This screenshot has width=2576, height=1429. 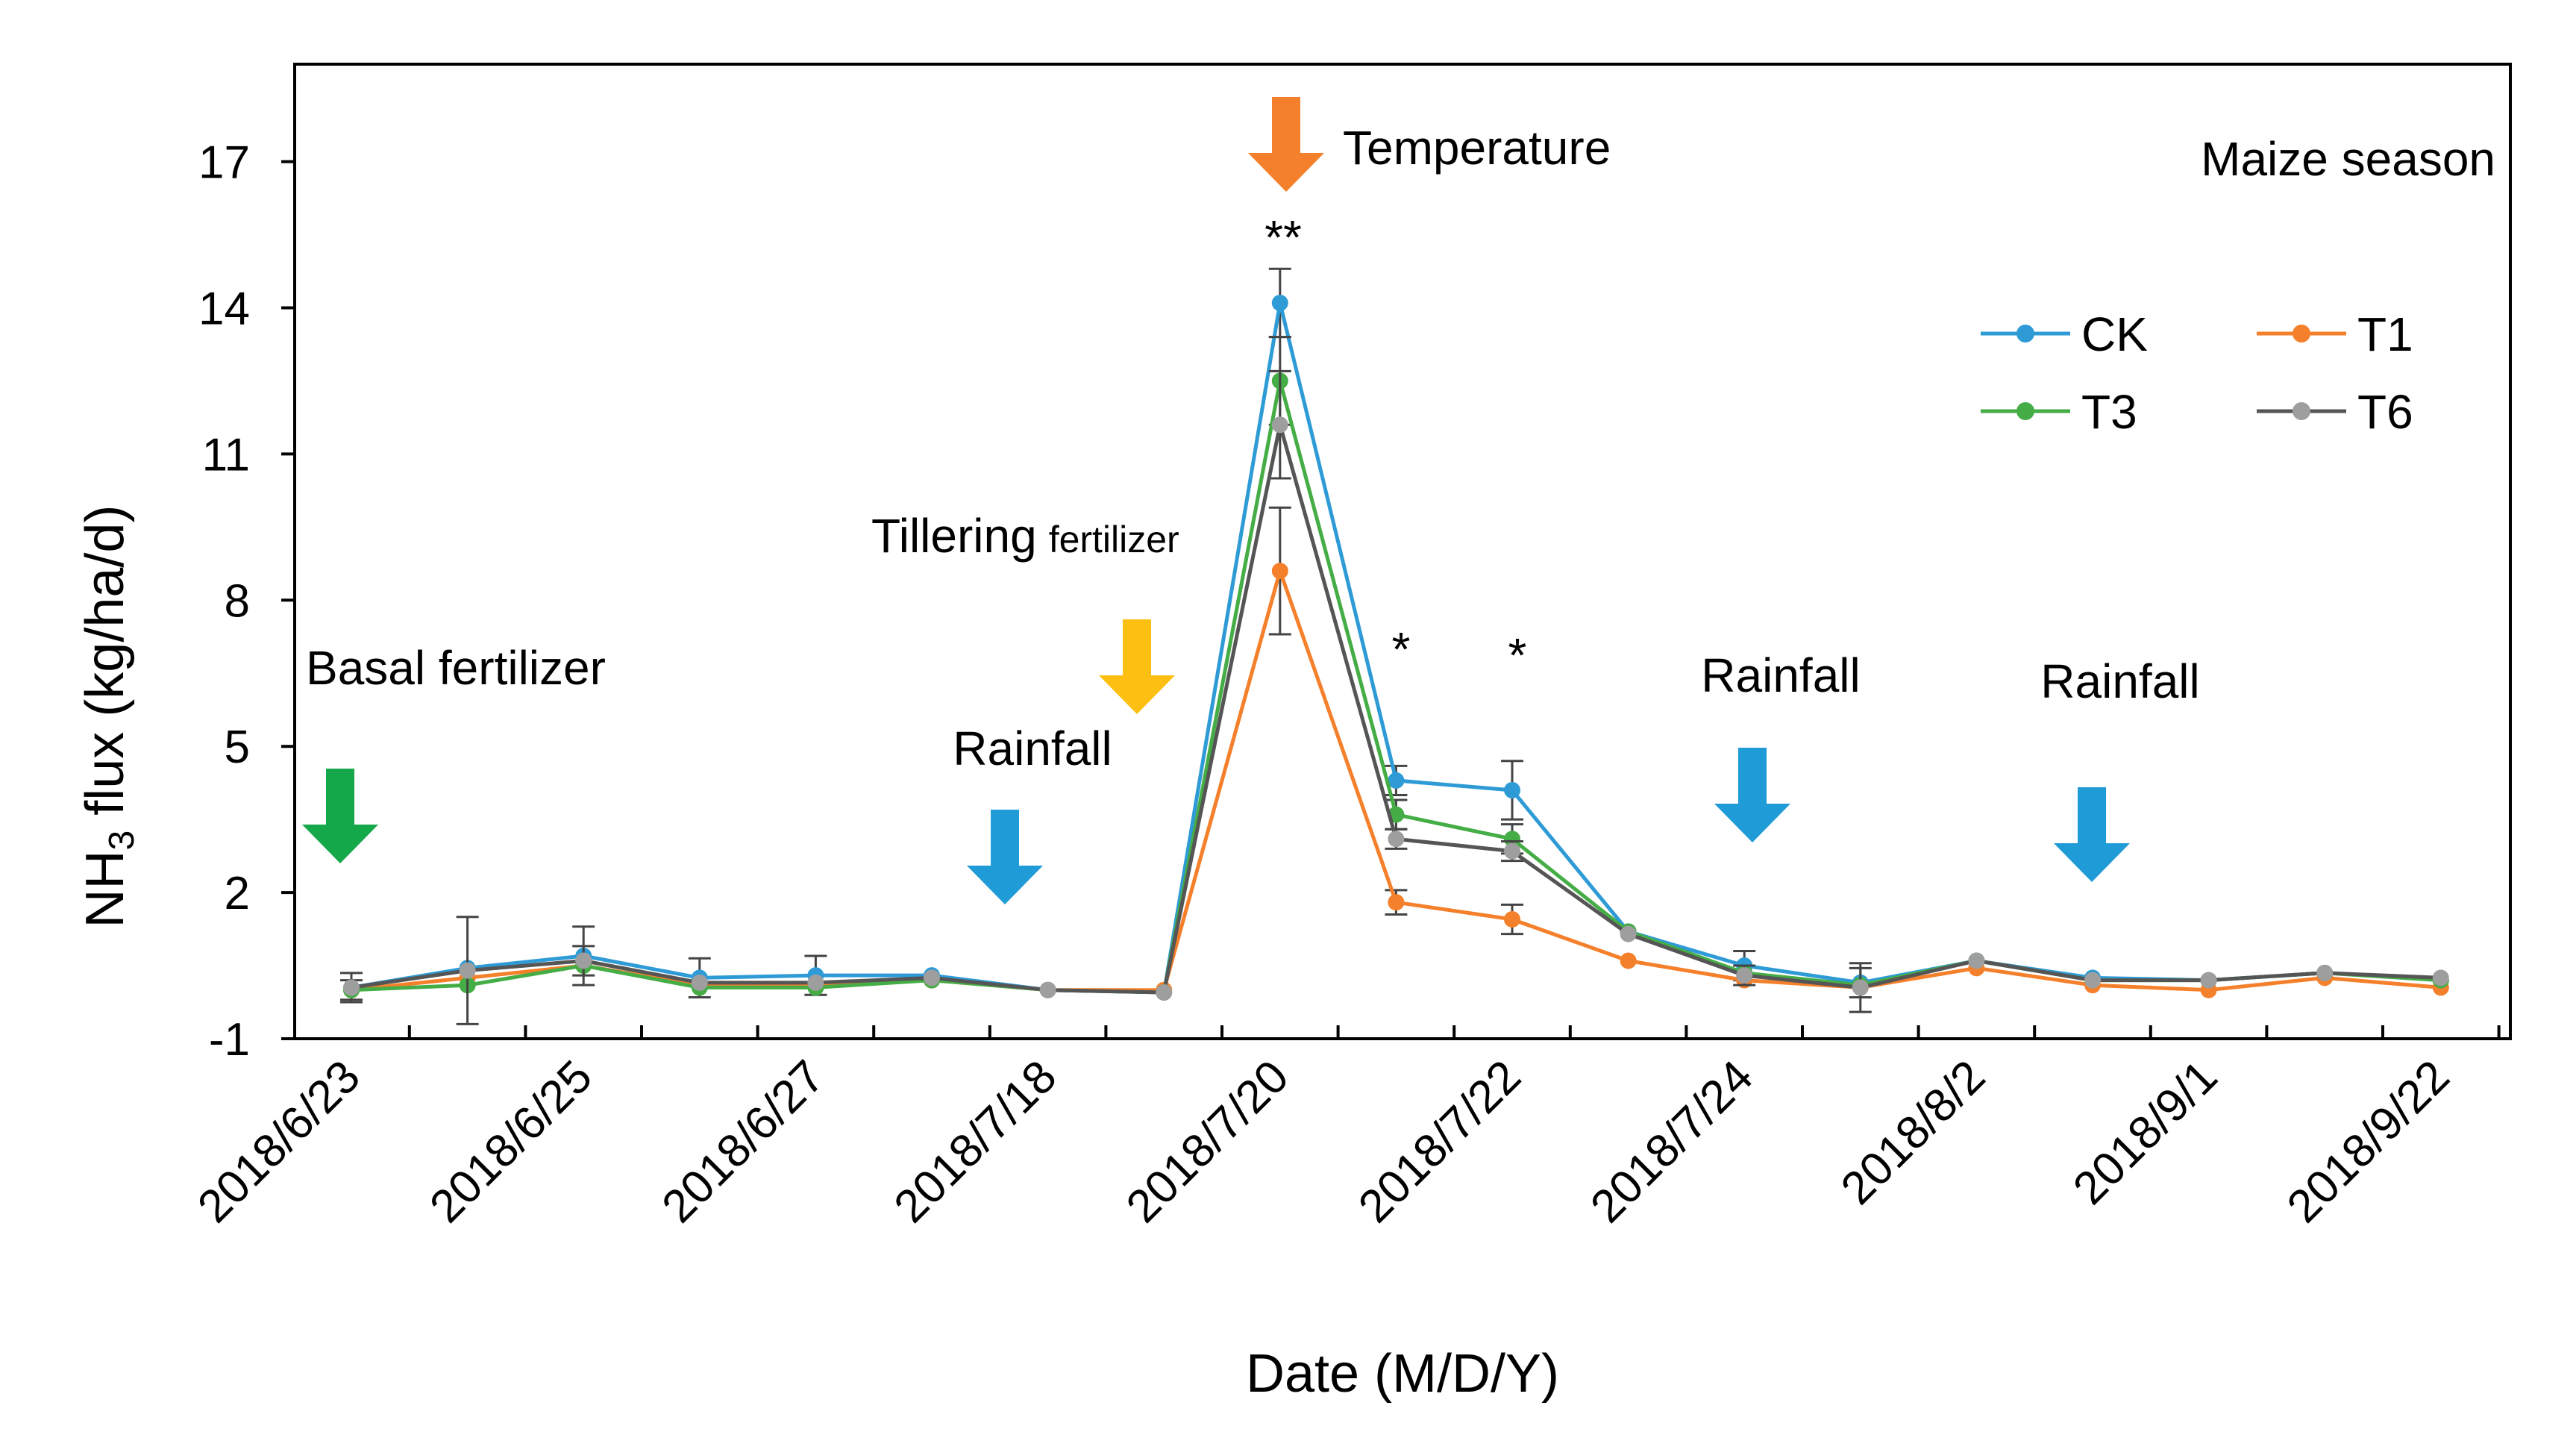 I want to click on annotation-temperature: Temperature, so click(x=1429, y=144).